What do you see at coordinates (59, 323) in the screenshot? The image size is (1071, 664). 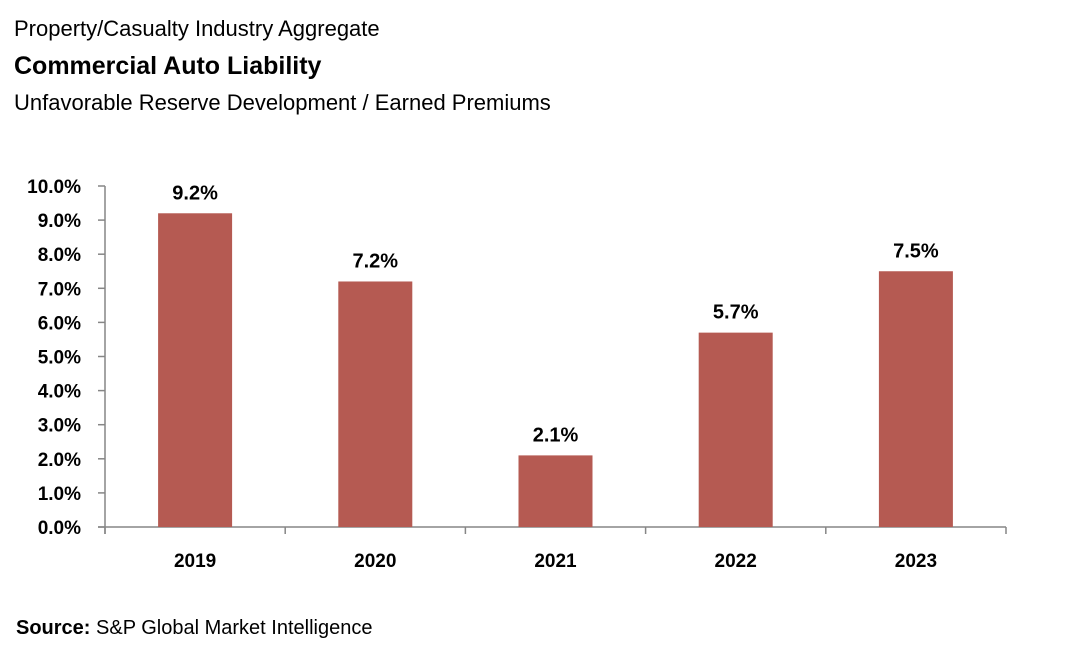 I see `y-tick-label: 6.0%` at bounding box center [59, 323].